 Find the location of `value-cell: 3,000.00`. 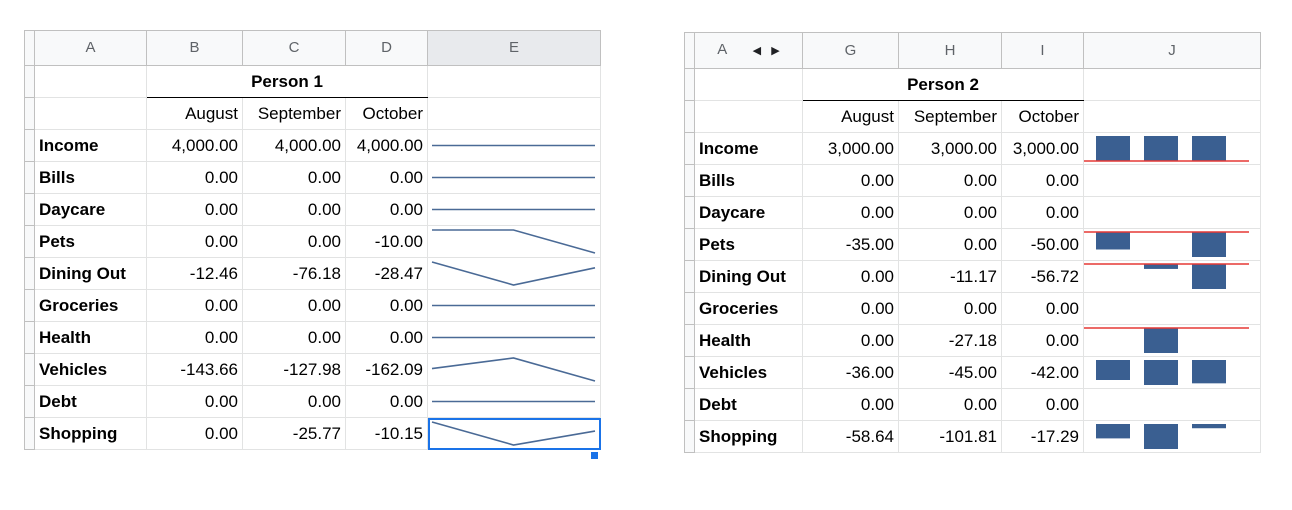

value-cell: 3,000.00 is located at coordinates (850, 148).